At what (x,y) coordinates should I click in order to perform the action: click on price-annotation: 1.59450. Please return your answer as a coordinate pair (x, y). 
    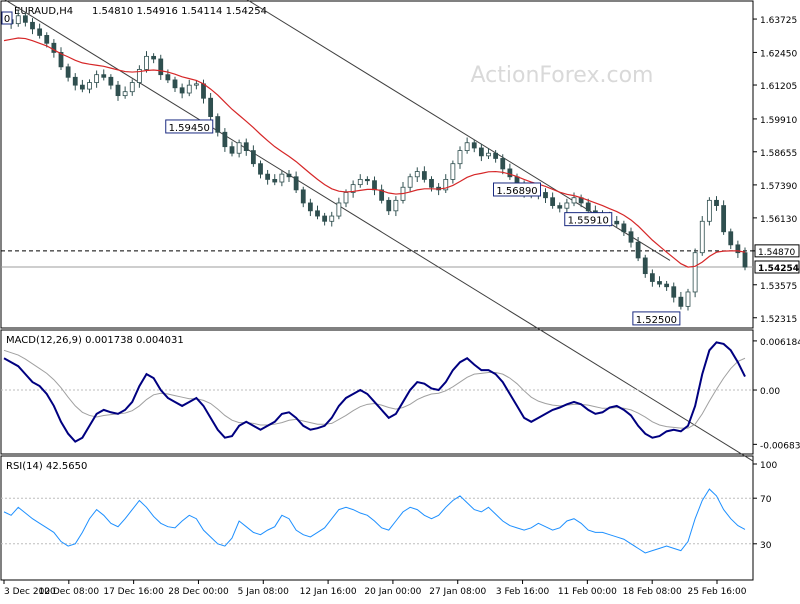
    Looking at the image, I should click on (189, 126).